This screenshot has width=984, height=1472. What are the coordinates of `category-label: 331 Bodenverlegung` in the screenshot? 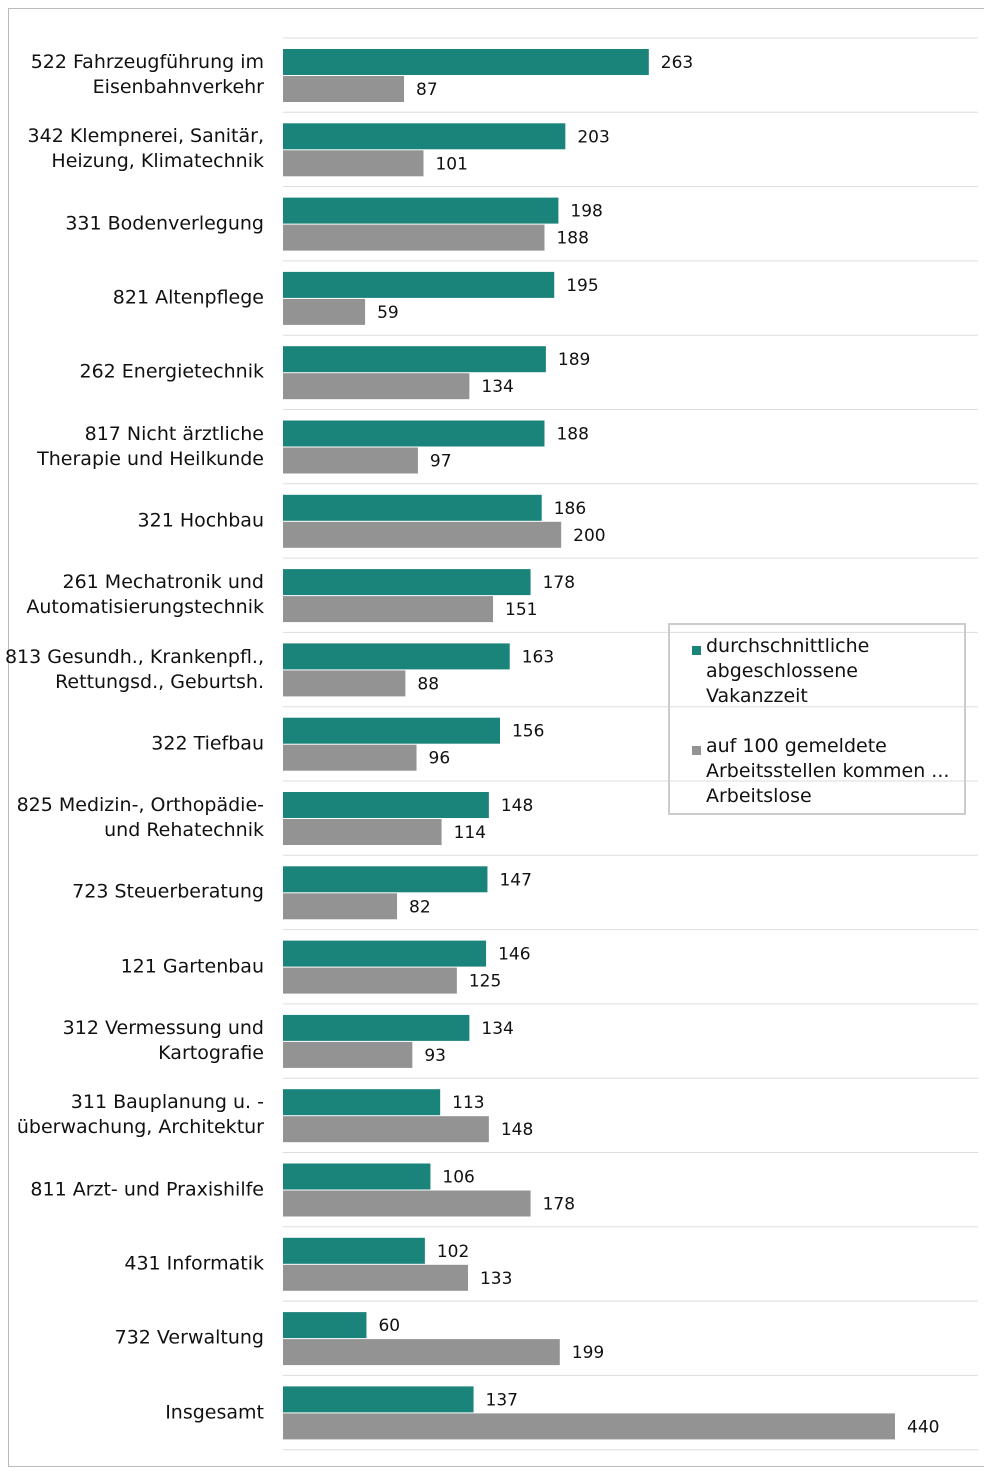 It's located at (164, 223).